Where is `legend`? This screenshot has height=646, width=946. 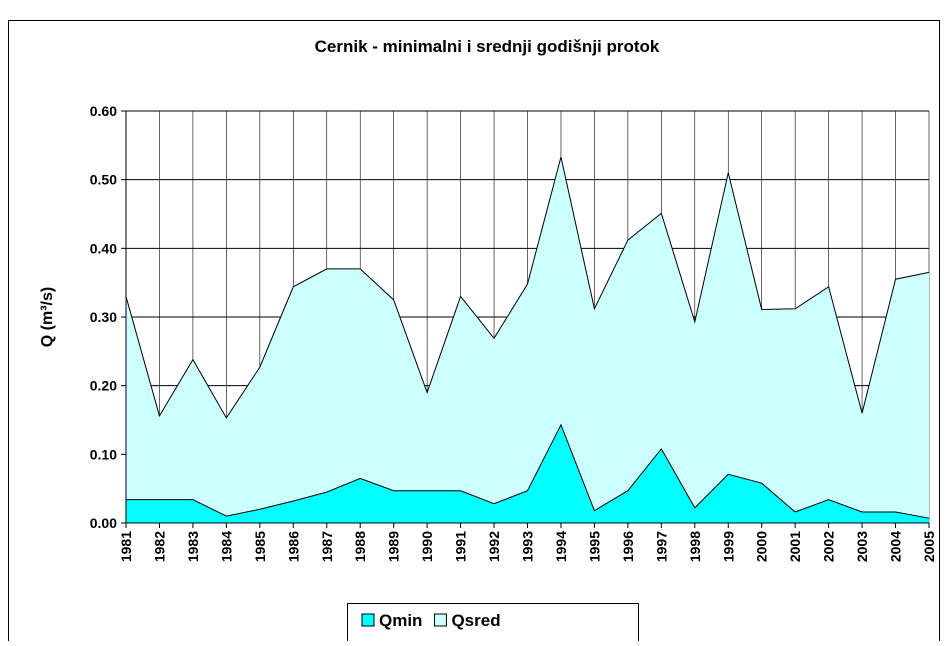
legend is located at coordinates (493, 624).